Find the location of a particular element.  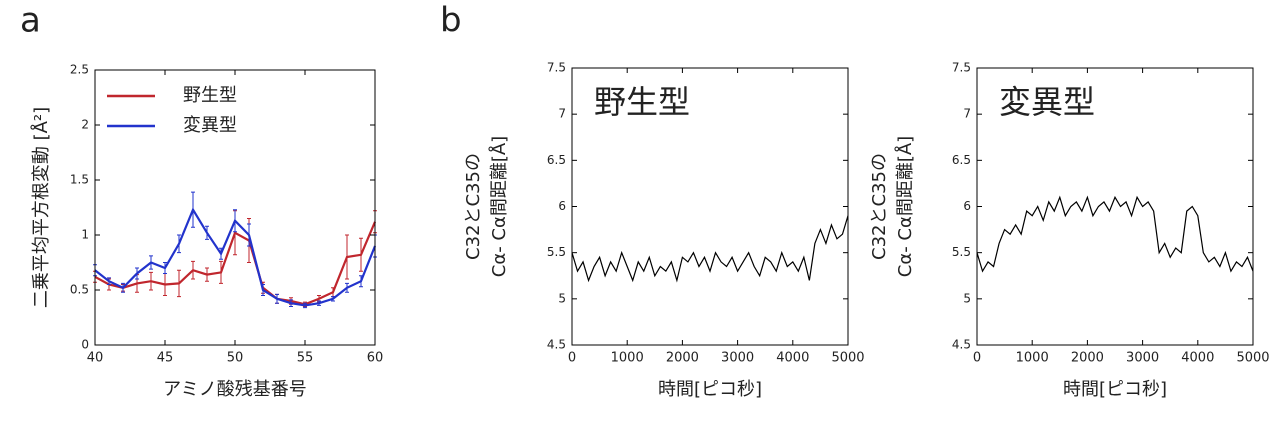

panel-label: b is located at coordinates (451, 21).